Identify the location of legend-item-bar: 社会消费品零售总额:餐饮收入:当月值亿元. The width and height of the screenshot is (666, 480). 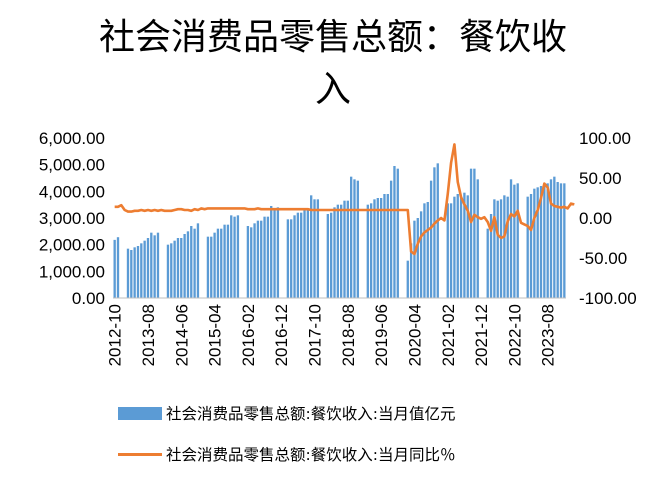
(286, 413).